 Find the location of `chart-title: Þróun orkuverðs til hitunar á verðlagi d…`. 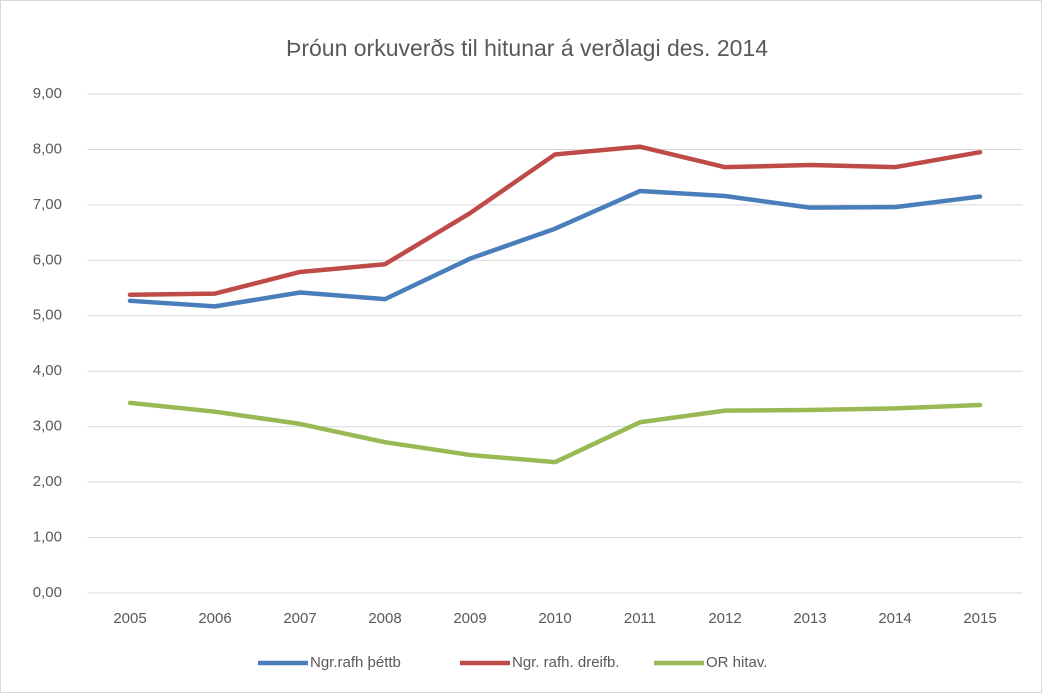

chart-title: Þróun orkuverðs til hitunar á verðlagi d… is located at coordinates (527, 48).